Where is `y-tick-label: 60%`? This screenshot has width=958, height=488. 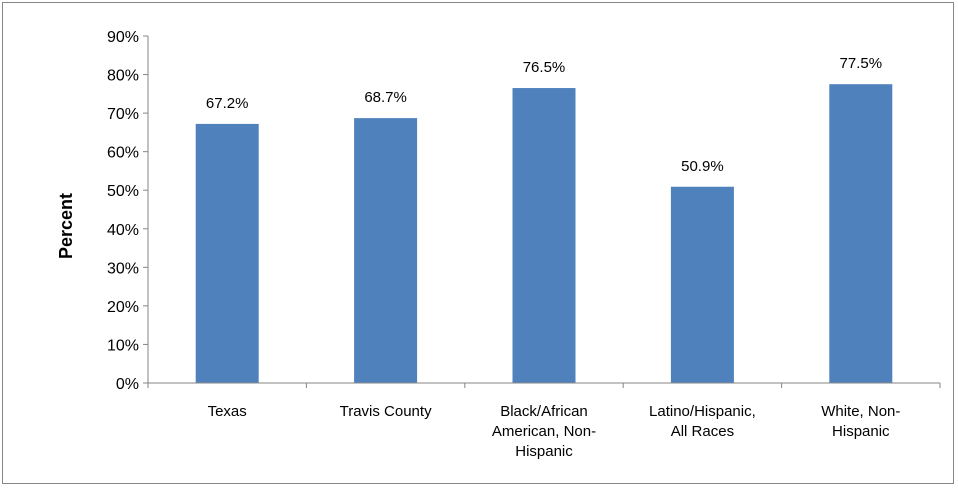 y-tick-label: 60% is located at coordinates (123, 153).